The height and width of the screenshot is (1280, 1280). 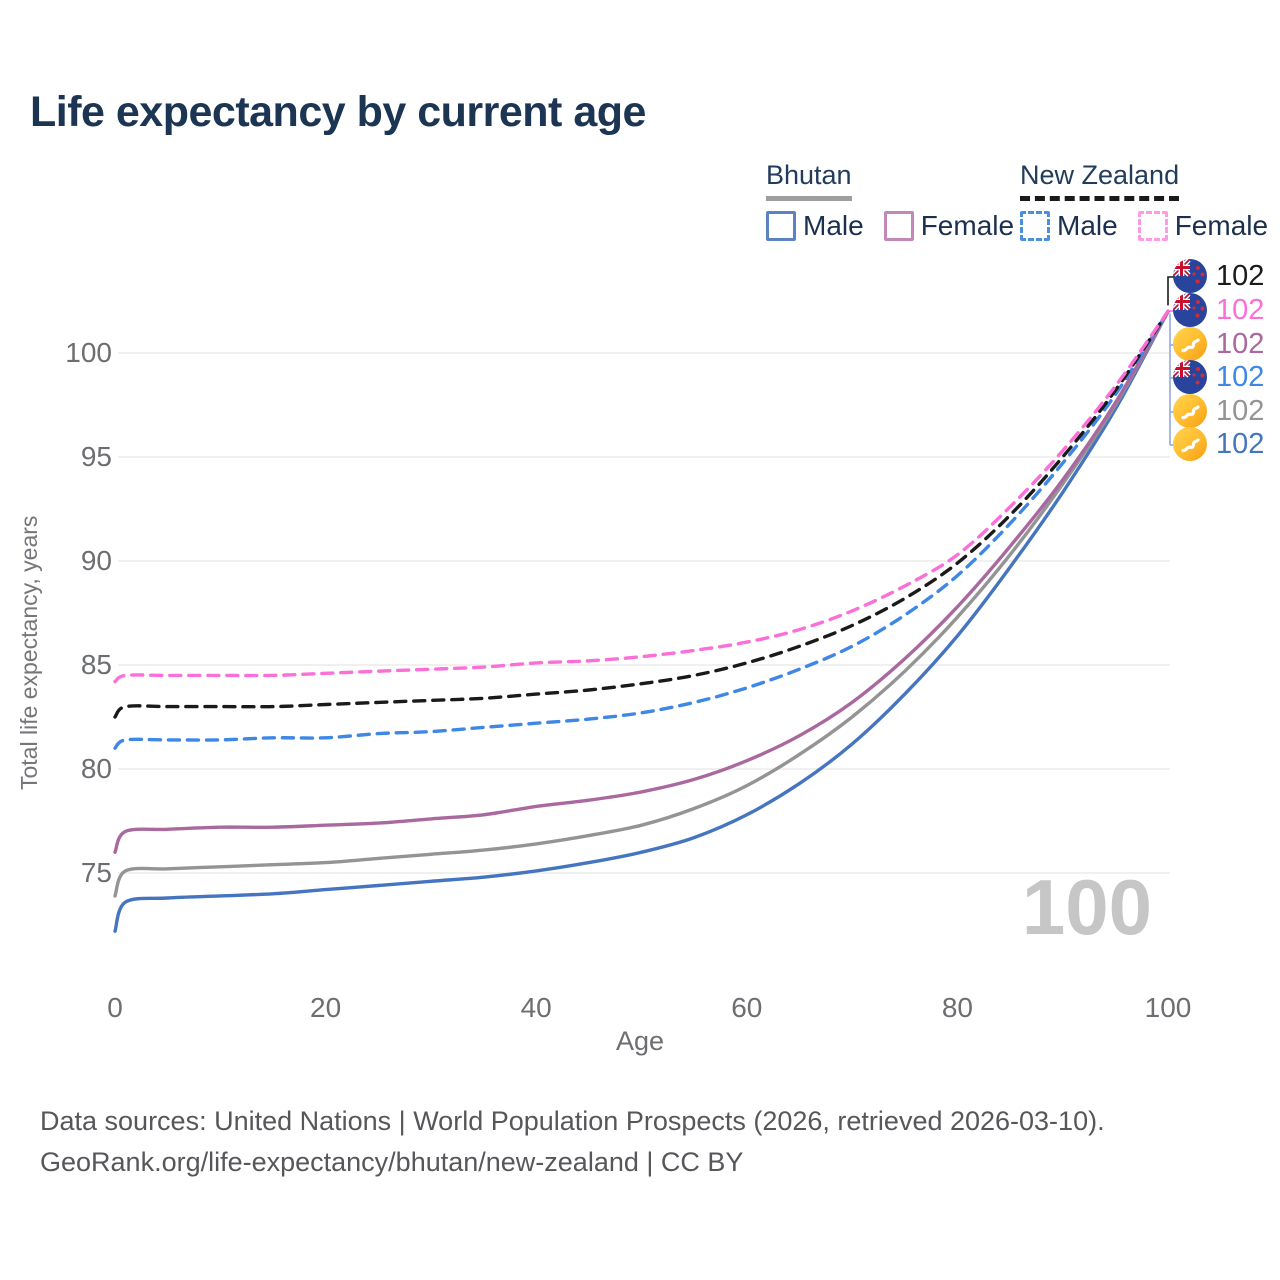 What do you see at coordinates (890, 201) in the screenshot?
I see `legend-group-bhutan: Bhutan Male Female` at bounding box center [890, 201].